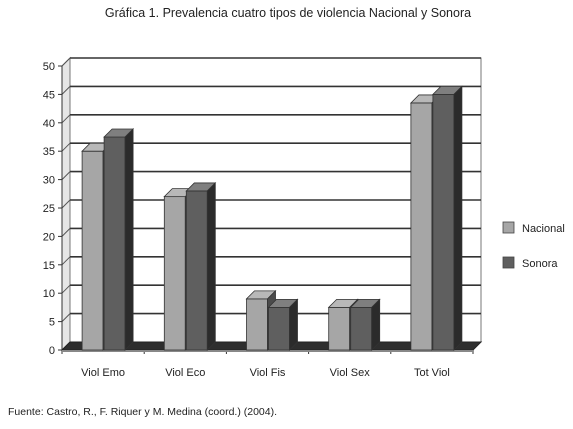 The image size is (573, 429). I want to click on legend: Nacional Sonora, so click(533, 245).